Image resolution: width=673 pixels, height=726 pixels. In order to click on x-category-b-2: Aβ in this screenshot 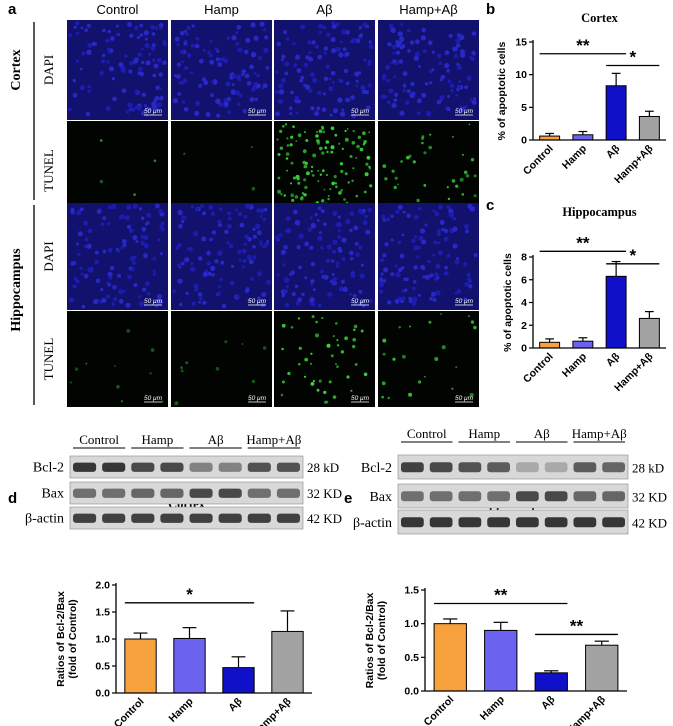, I will do `click(613, 151)`.